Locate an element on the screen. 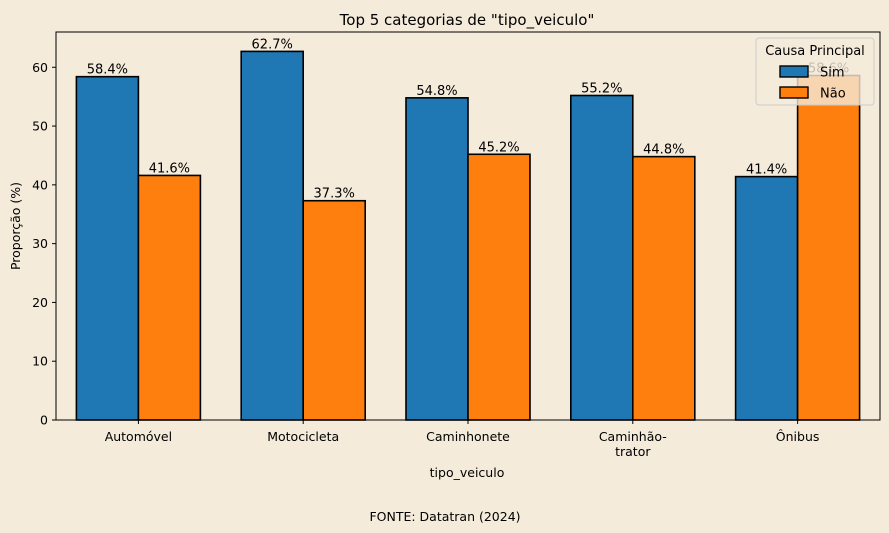 The height and width of the screenshot is (533, 889). bar-data-label: 41.4% is located at coordinates (766, 170).